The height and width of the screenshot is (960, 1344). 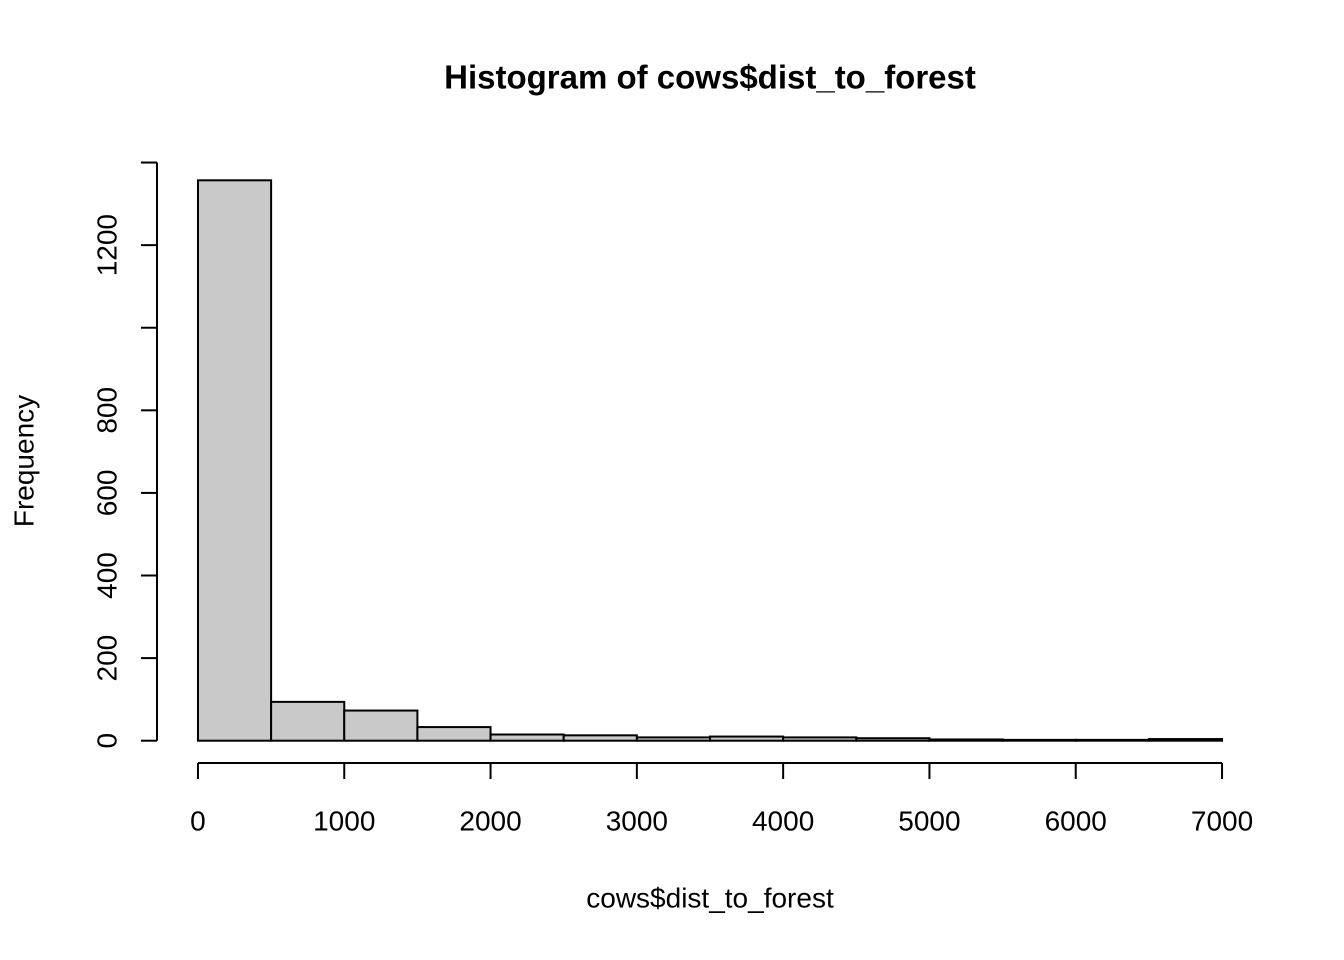 I want to click on x-tick-label: 2000, so click(x=490, y=820).